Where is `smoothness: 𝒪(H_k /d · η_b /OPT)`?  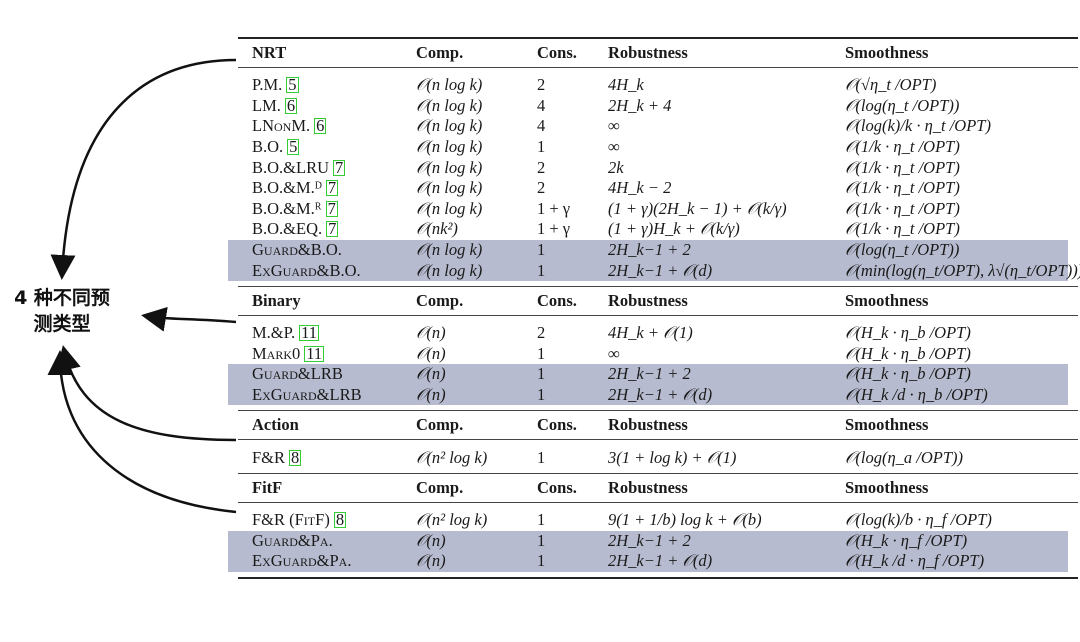 smoothness: 𝒪(H_k /d · η_b /OPT) is located at coordinates (916, 395).